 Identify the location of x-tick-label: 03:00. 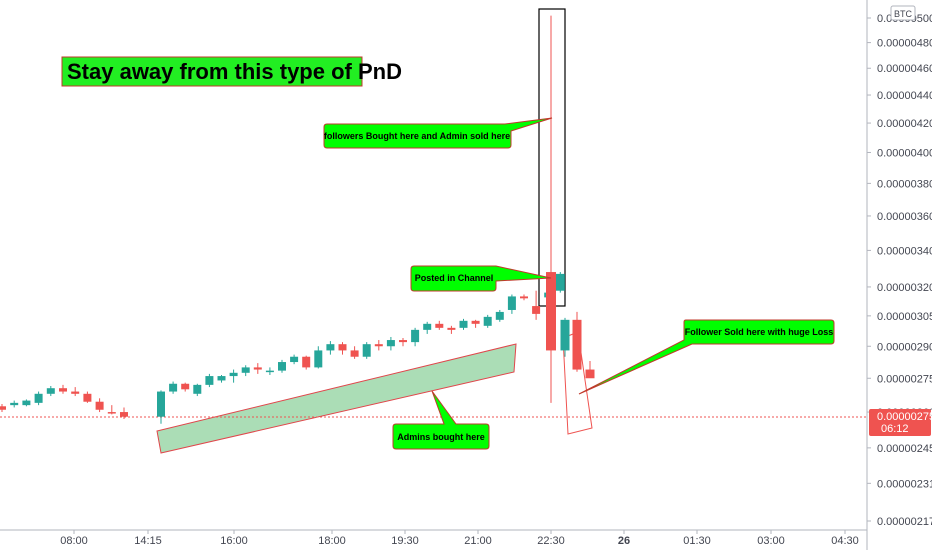
(771, 541).